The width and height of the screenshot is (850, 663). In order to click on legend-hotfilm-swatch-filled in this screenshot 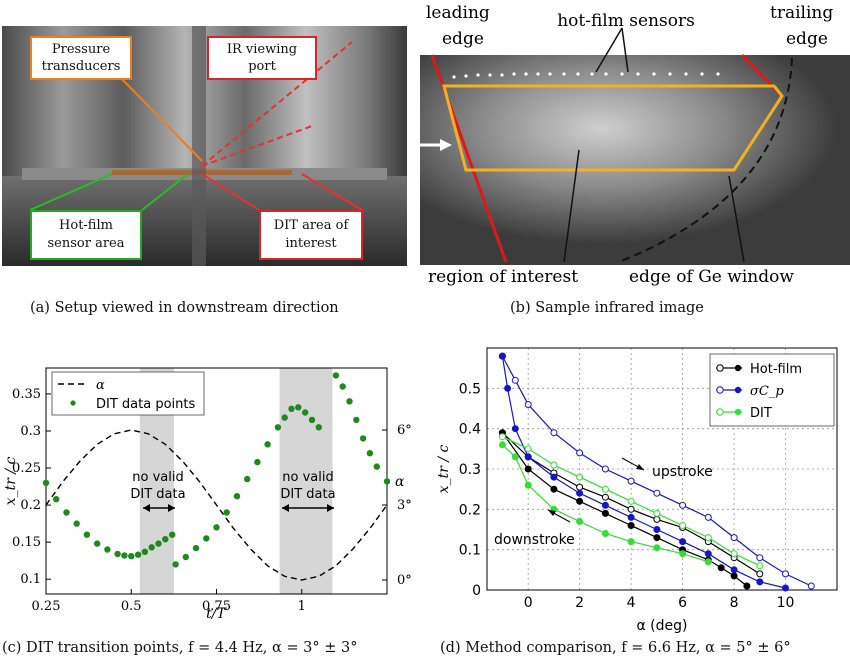, I will do `click(738, 368)`.